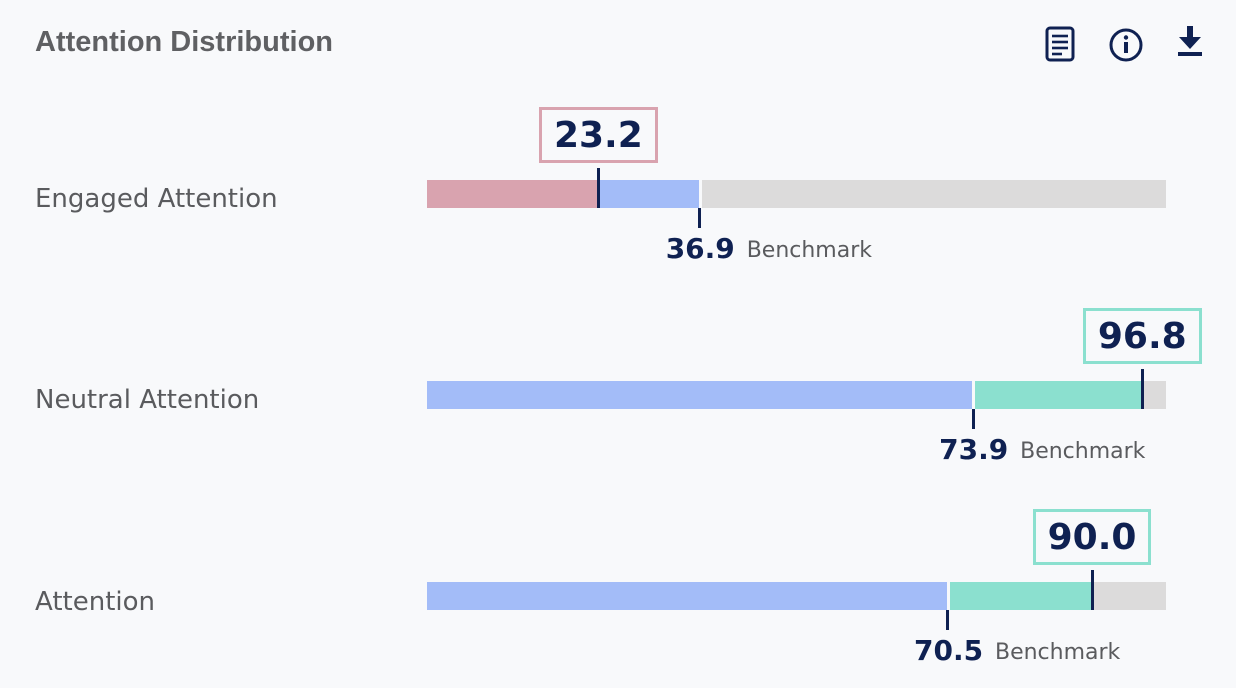 The image size is (1236, 688). I want to click on document-icon, so click(1060, 44).